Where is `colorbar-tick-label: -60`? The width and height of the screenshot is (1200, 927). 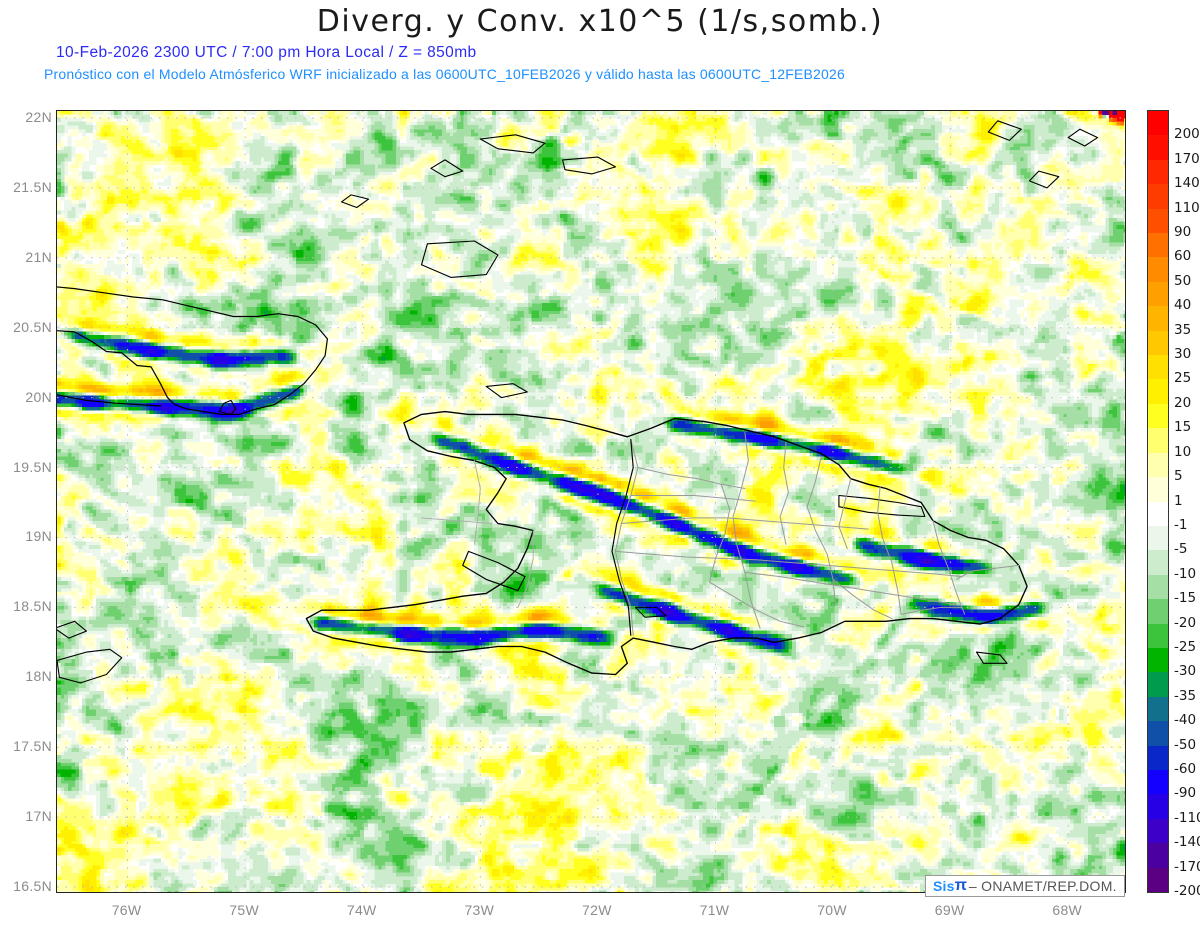 colorbar-tick-label: -60 is located at coordinates (1185, 769).